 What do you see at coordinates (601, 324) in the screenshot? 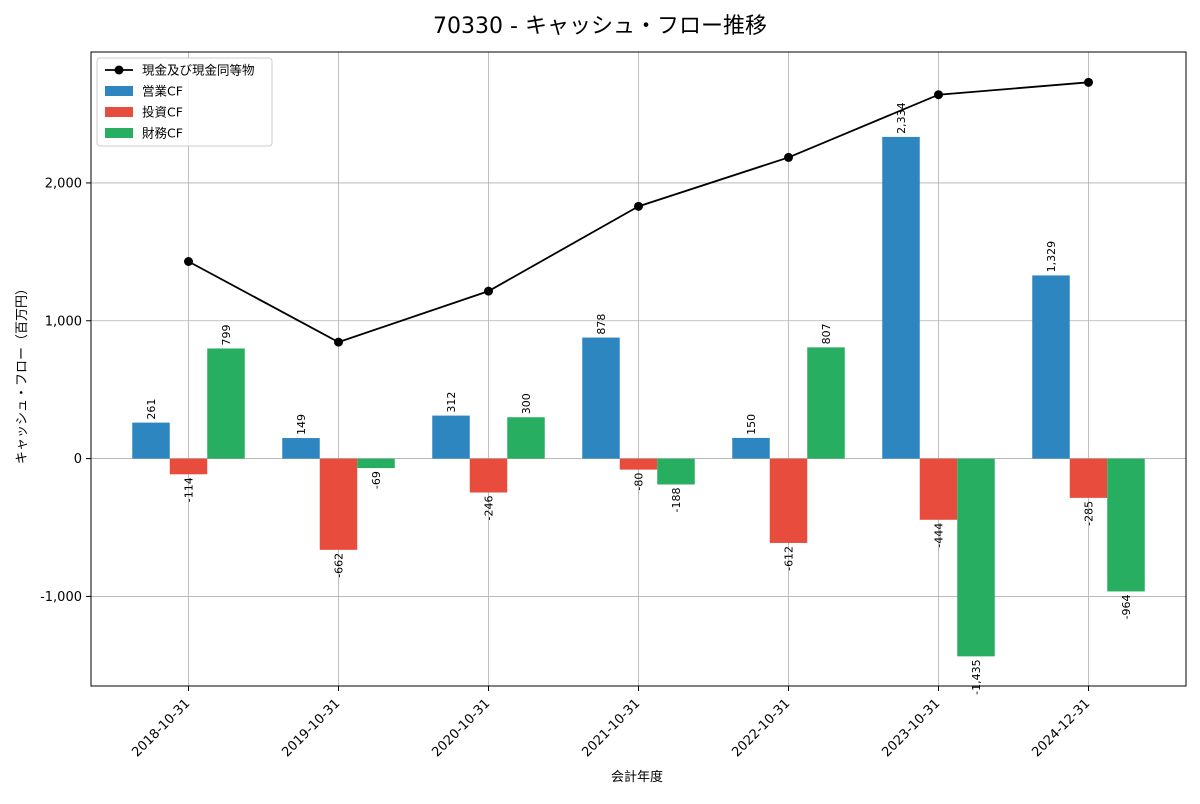
I see `data-label-営業CF: 878` at bounding box center [601, 324].